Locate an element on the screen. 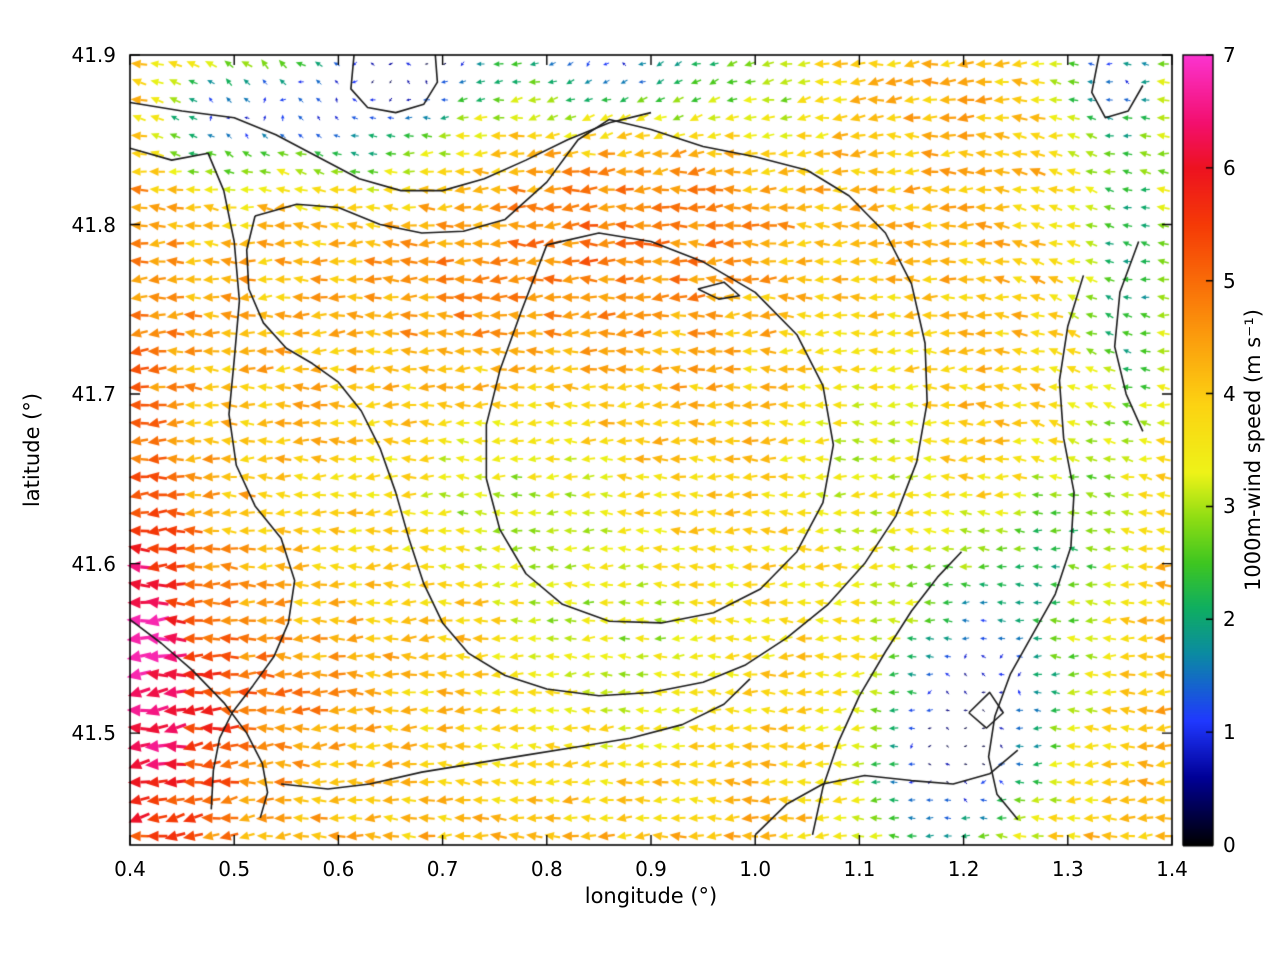 Image resolution: width=1280 pixels, height=960 pixels. x-tick-label: 1.0 is located at coordinates (755, 869).